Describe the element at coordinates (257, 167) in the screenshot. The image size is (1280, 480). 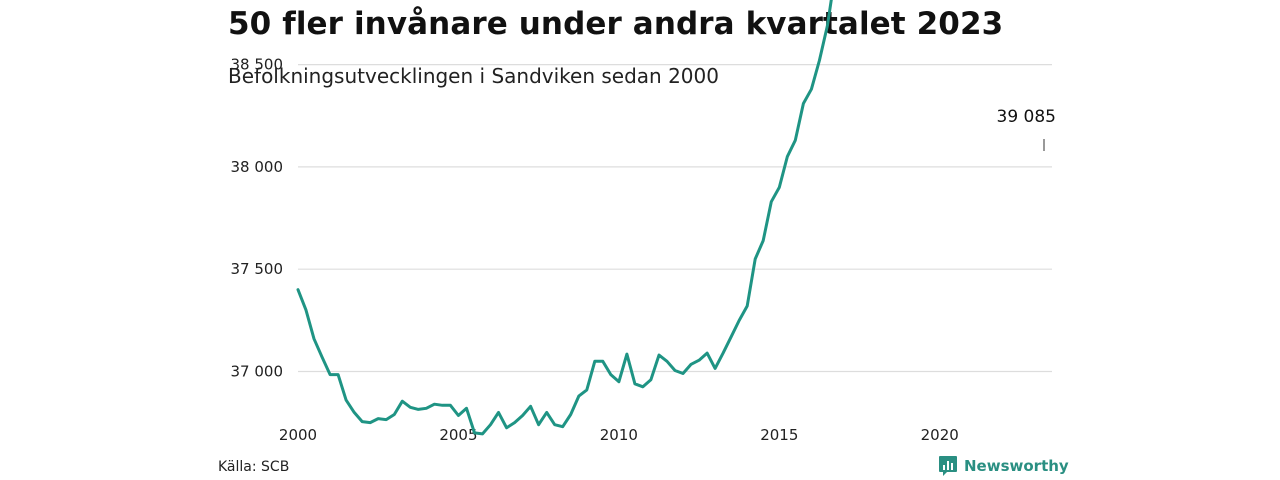
I see `y-tick-label: 38 000` at that location.